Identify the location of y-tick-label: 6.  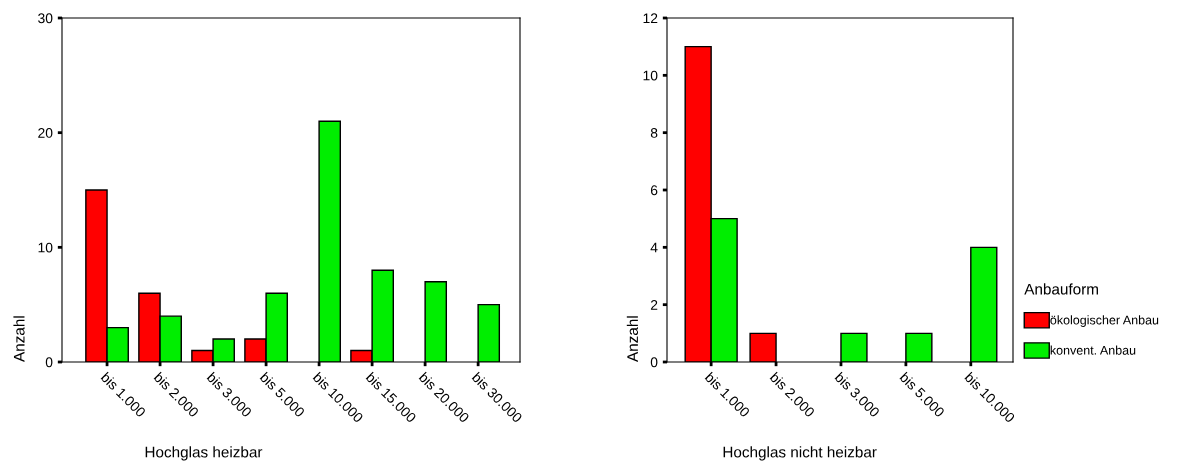
(654, 190).